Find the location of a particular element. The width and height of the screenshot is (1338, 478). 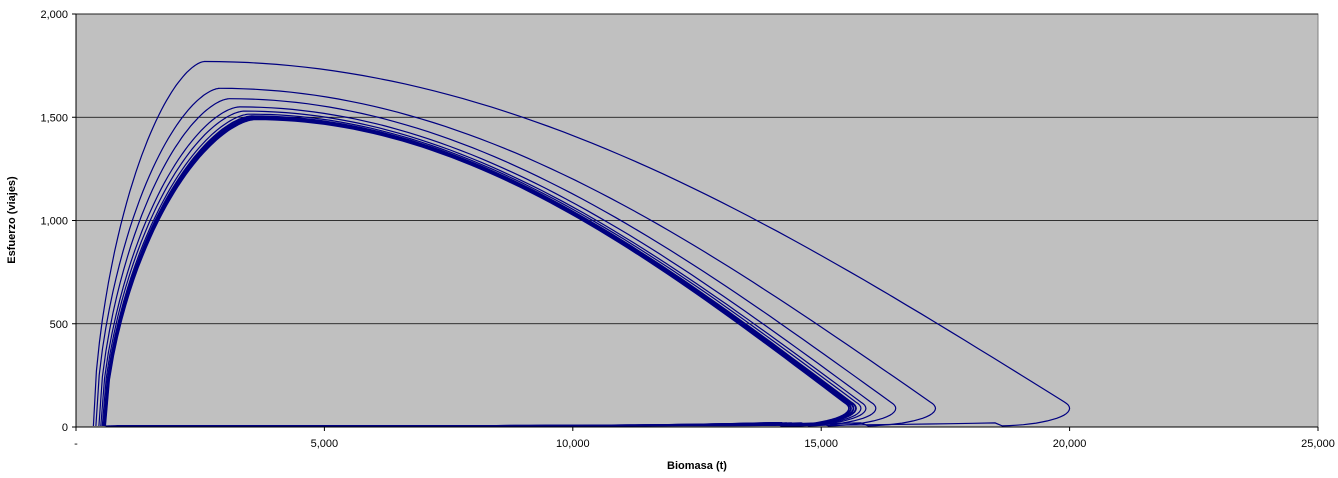

y-tick-label: 0 is located at coordinates (65, 428).